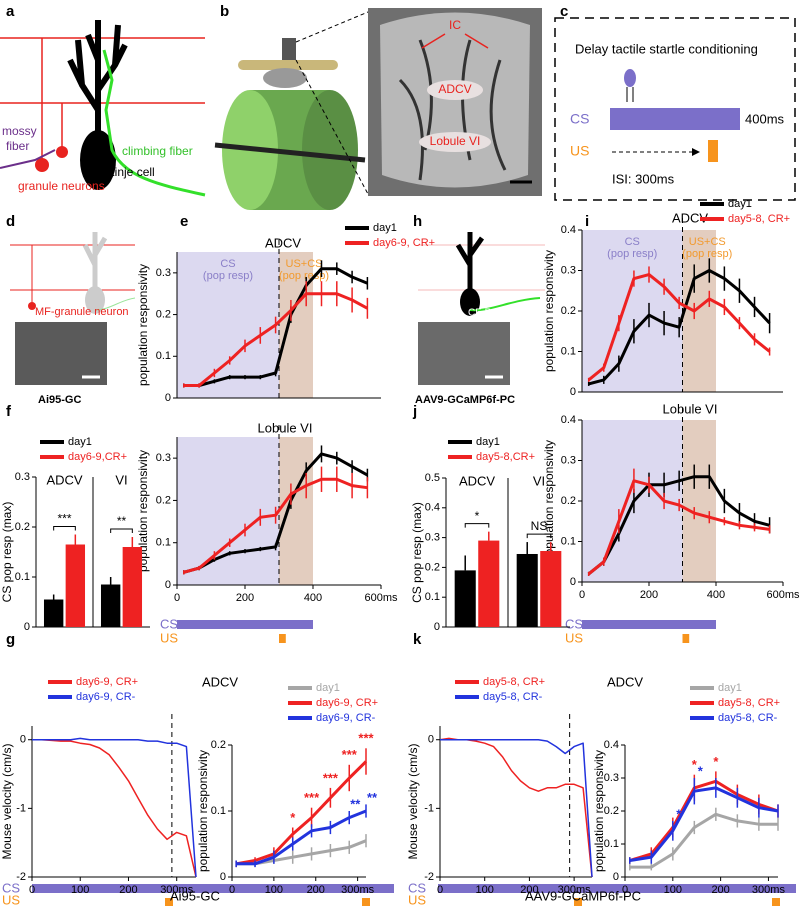  Describe the element at coordinates (157, 151) in the screenshot. I see `label: climbing fiber` at that location.